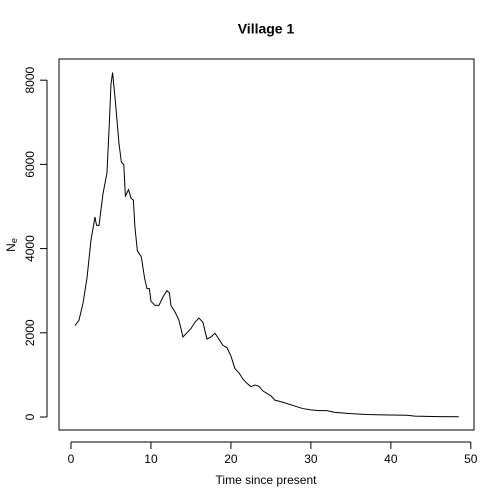  What do you see at coordinates (30, 332) in the screenshot?
I see `y-tick-label: 2000` at bounding box center [30, 332].